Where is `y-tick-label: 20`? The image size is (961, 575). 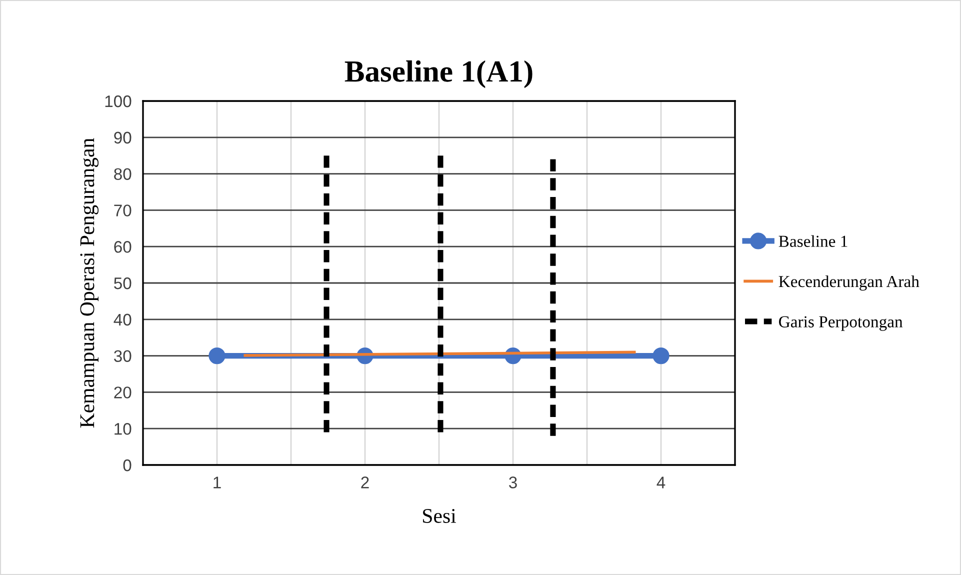
y-tick-label: 20 is located at coordinates (123, 392).